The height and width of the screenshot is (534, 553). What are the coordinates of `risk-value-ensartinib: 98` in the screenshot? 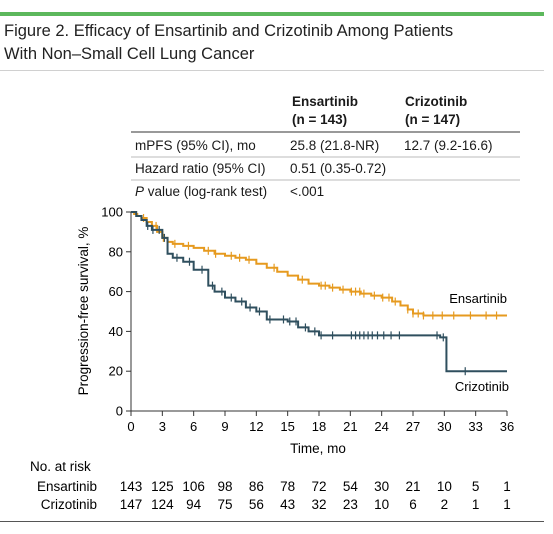 It's located at (224, 486).